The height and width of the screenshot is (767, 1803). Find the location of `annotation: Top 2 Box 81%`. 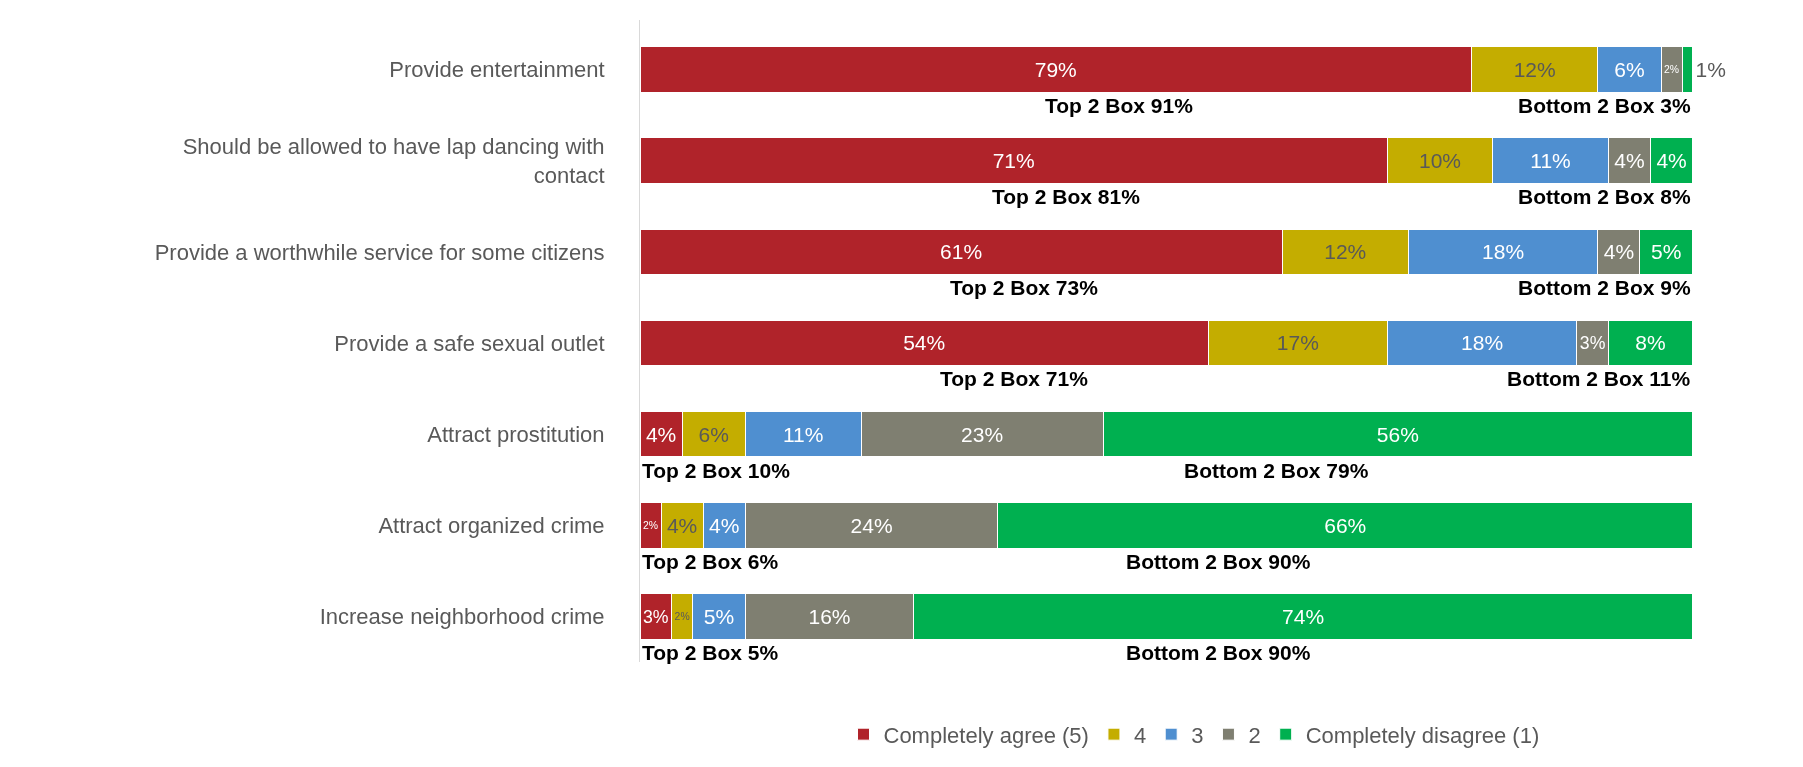

annotation: Top 2 Box 81% is located at coordinates (1066, 196).